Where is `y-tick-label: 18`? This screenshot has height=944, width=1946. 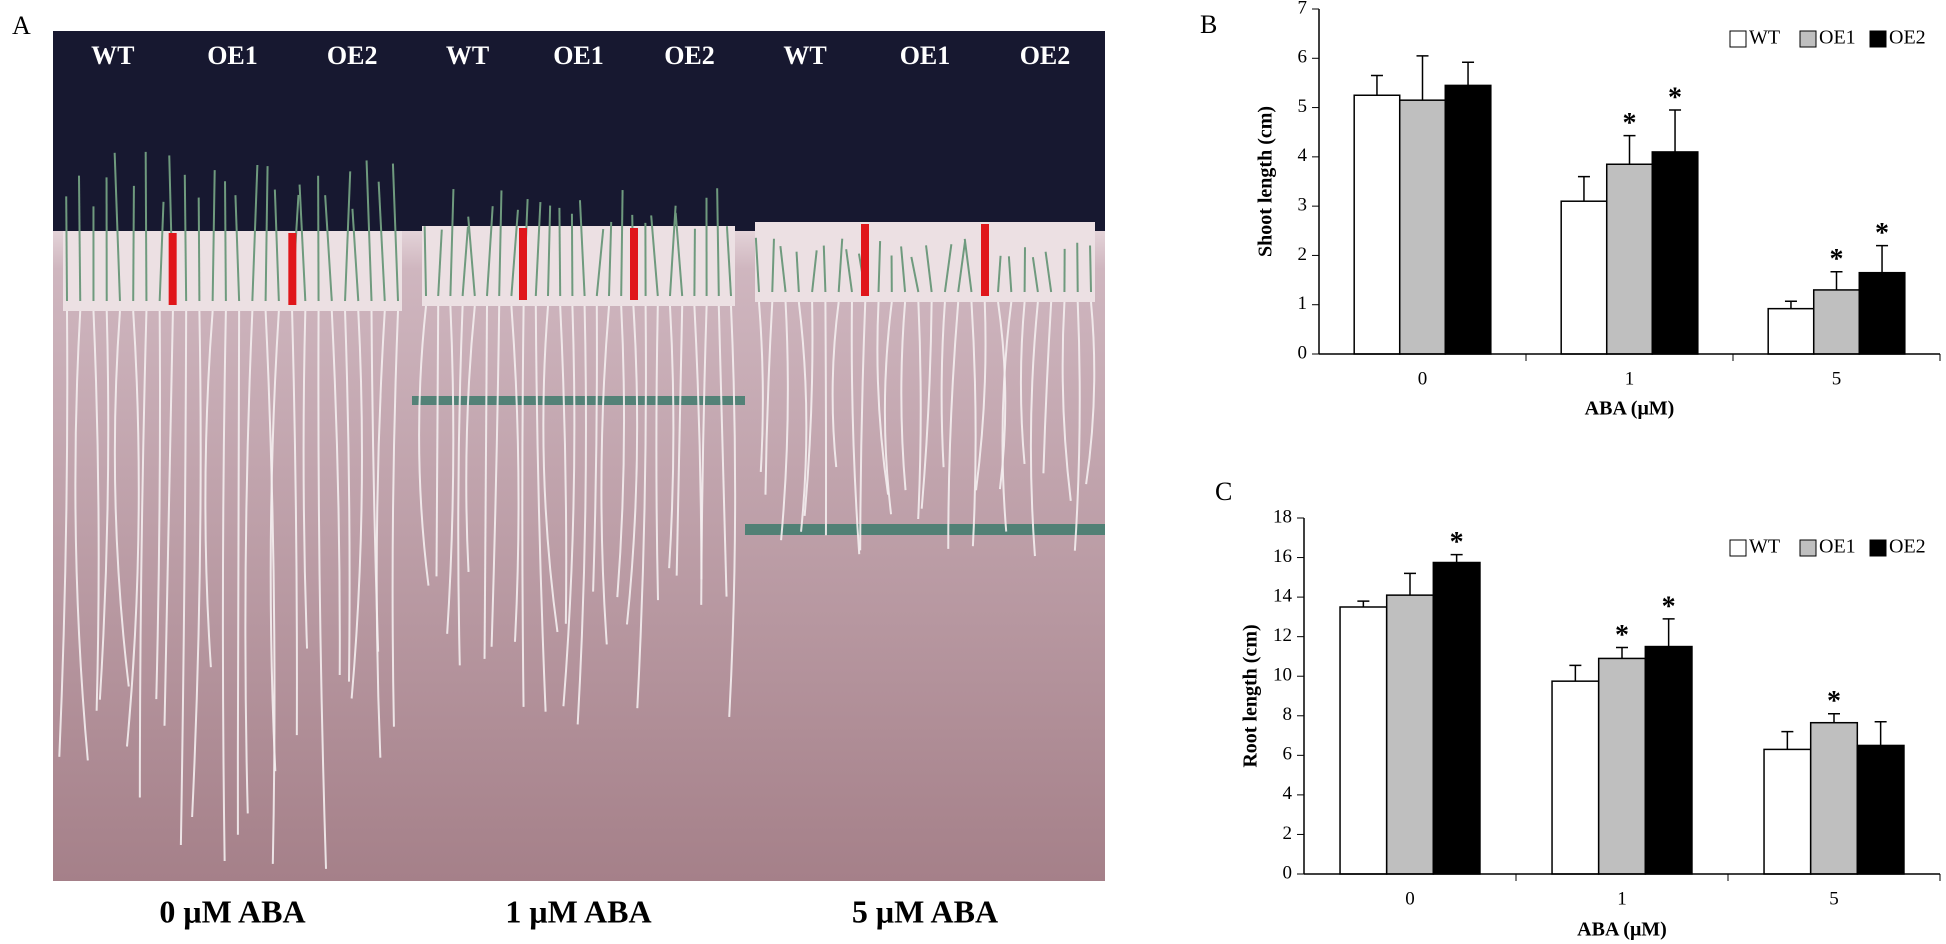
y-tick-label: 18 is located at coordinates (1282, 516).